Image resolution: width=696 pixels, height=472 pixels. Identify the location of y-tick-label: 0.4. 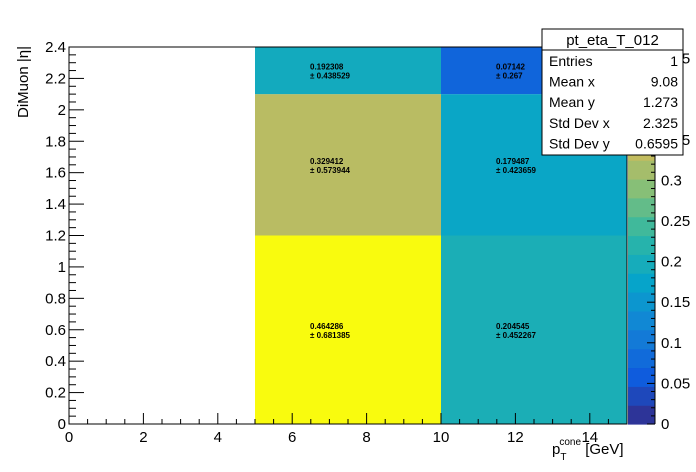
(55, 361).